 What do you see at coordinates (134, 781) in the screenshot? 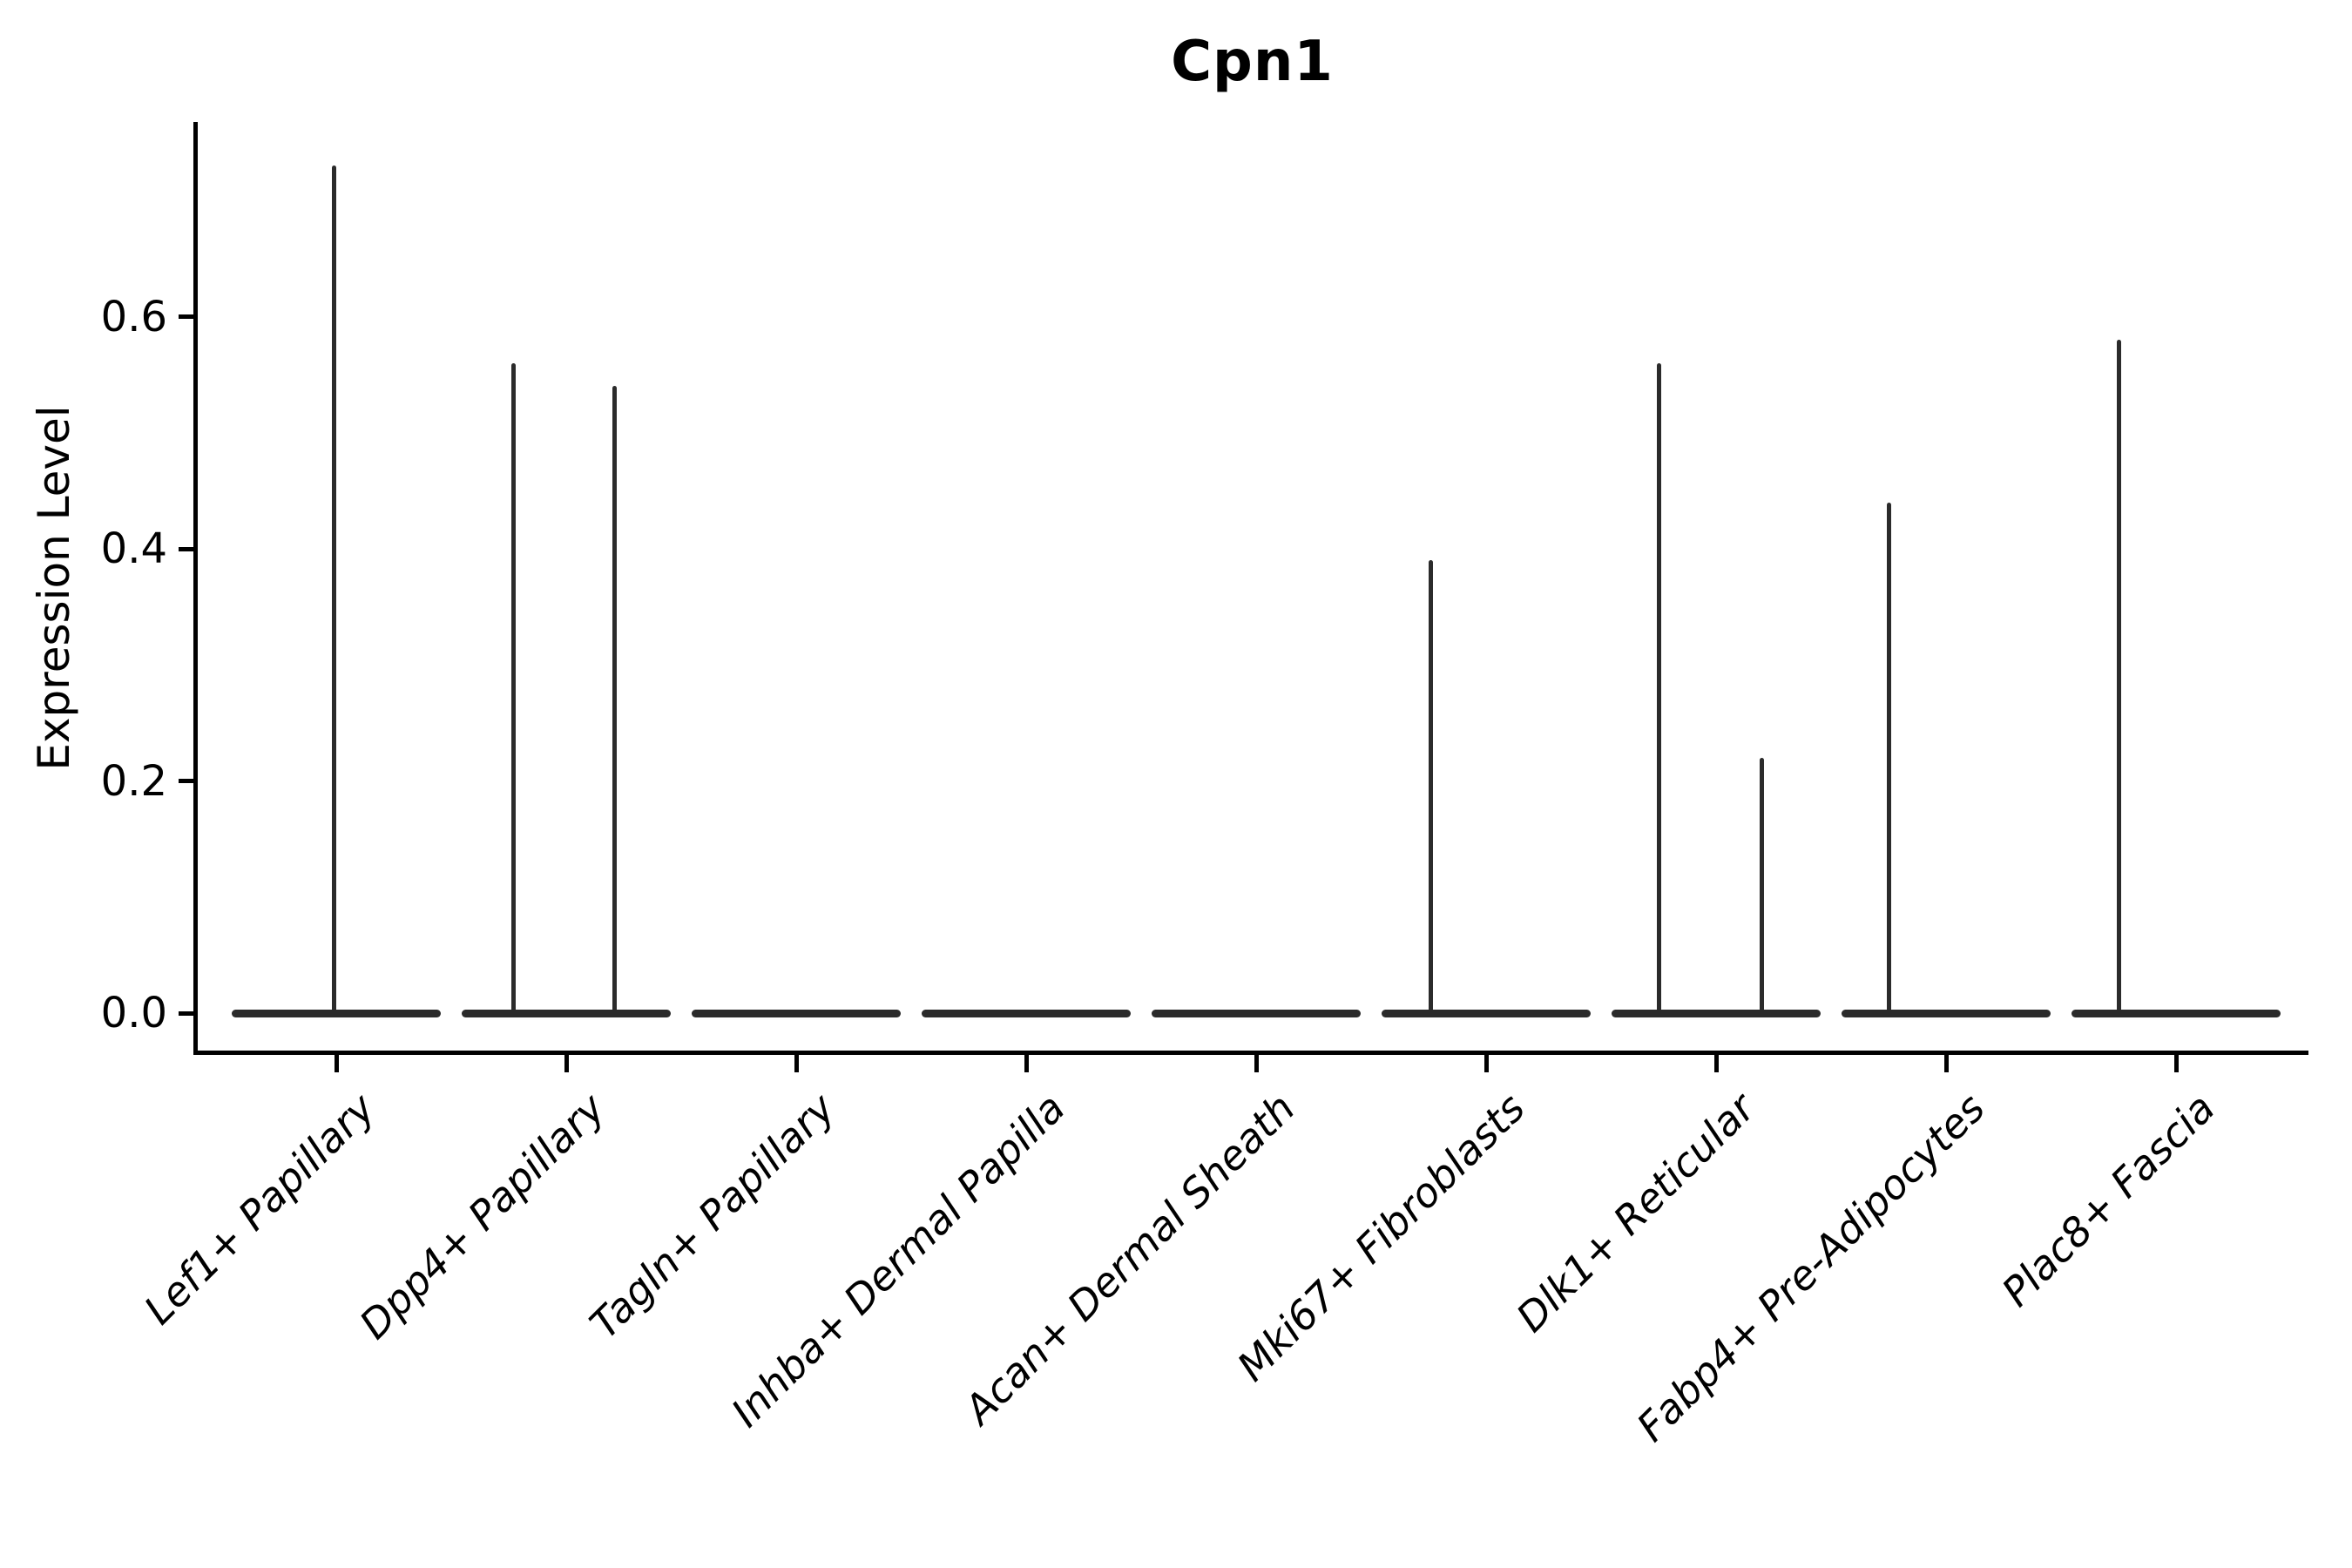
I see `y-tick-label: 0.2` at bounding box center [134, 781].